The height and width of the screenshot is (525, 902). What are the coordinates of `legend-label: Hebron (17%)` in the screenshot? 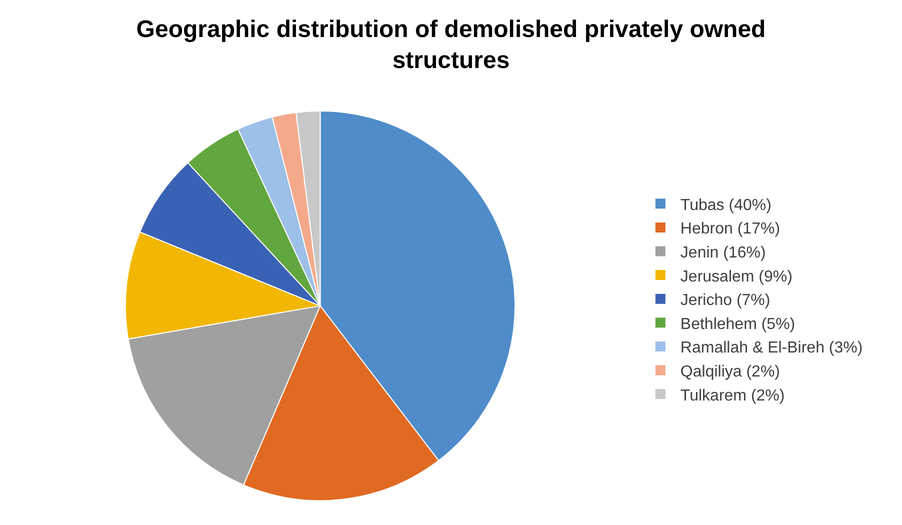 It's located at (730, 229).